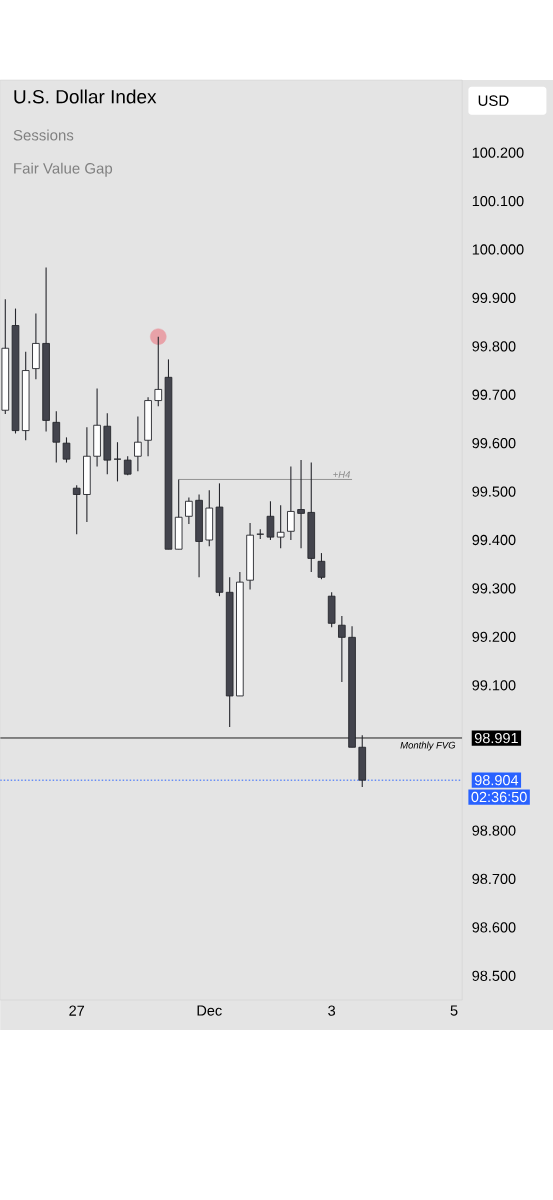  What do you see at coordinates (331, 1010) in the screenshot?
I see `x-tick-label: 3` at bounding box center [331, 1010].